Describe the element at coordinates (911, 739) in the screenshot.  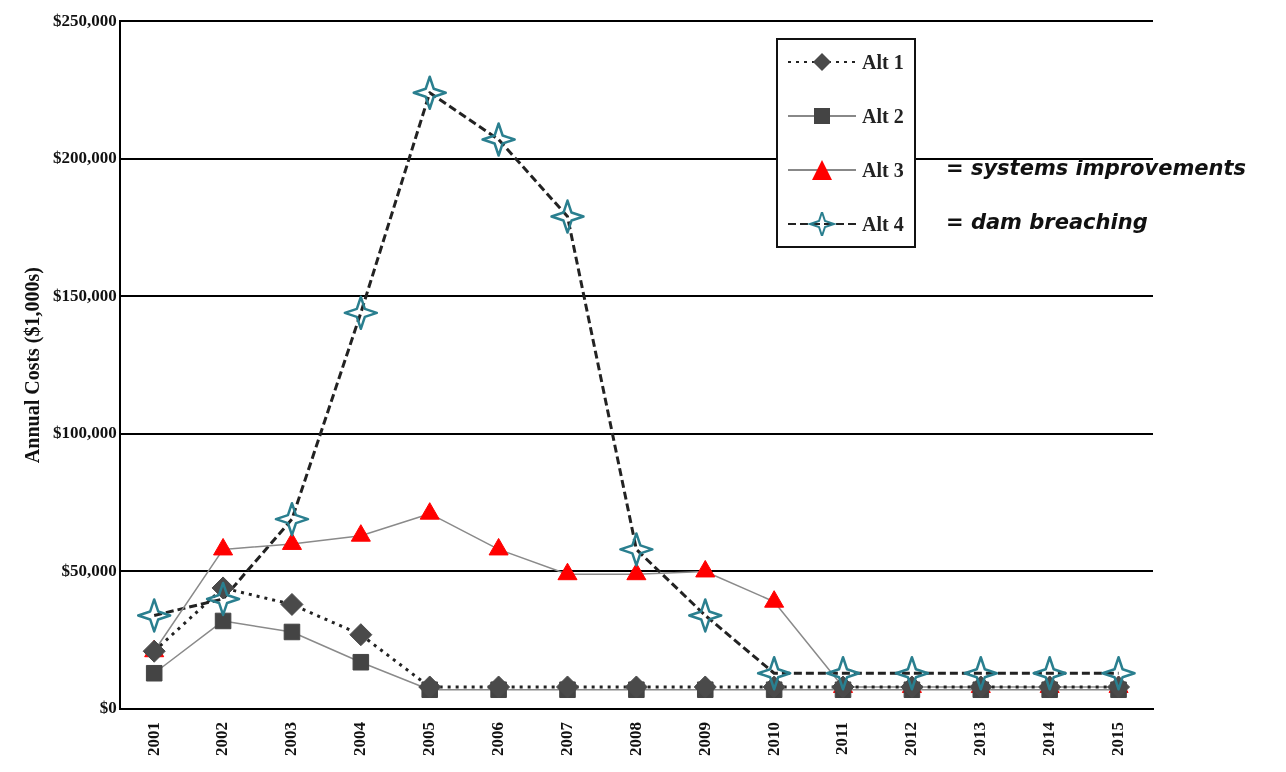
I see `x-tick-label: 2012` at that location.